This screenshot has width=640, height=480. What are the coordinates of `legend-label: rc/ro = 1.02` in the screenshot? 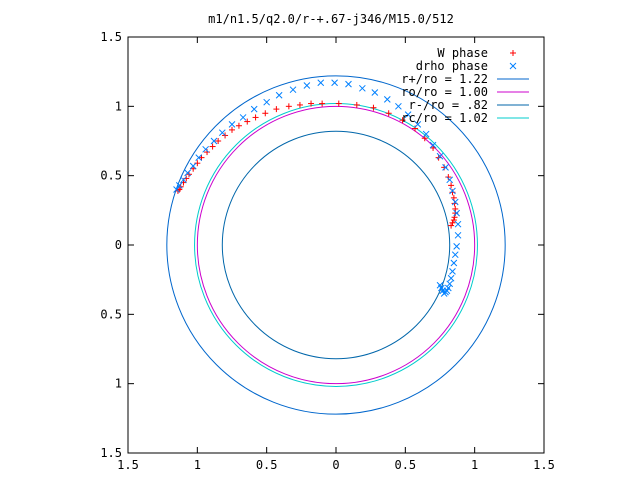 It's located at (444, 118).